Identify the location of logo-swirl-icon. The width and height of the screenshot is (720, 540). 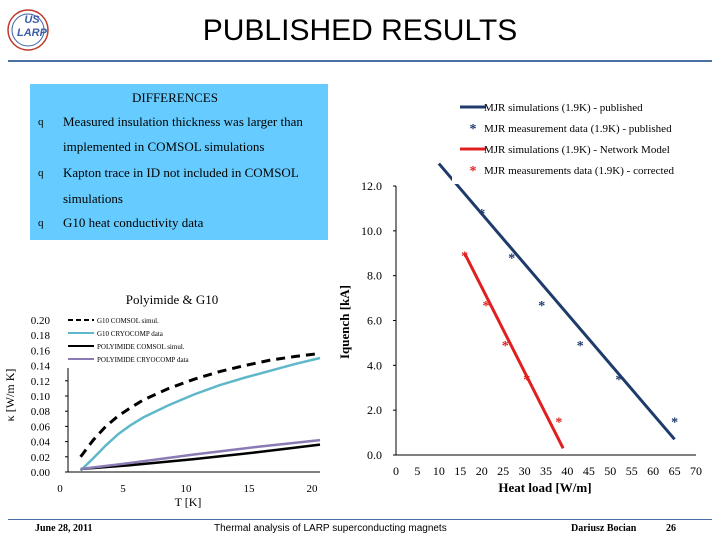
(28, 30).